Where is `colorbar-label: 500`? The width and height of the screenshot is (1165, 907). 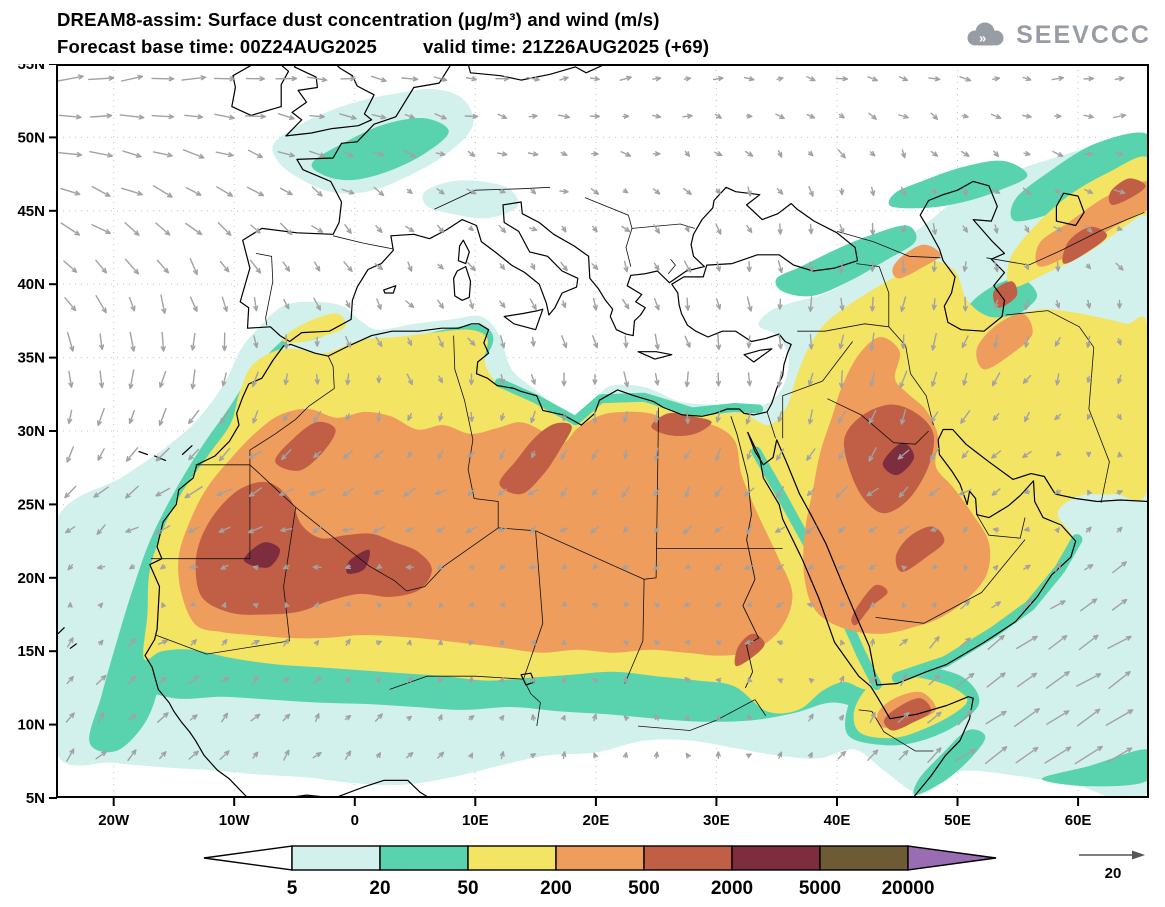
colorbar-label: 500 is located at coordinates (644, 888).